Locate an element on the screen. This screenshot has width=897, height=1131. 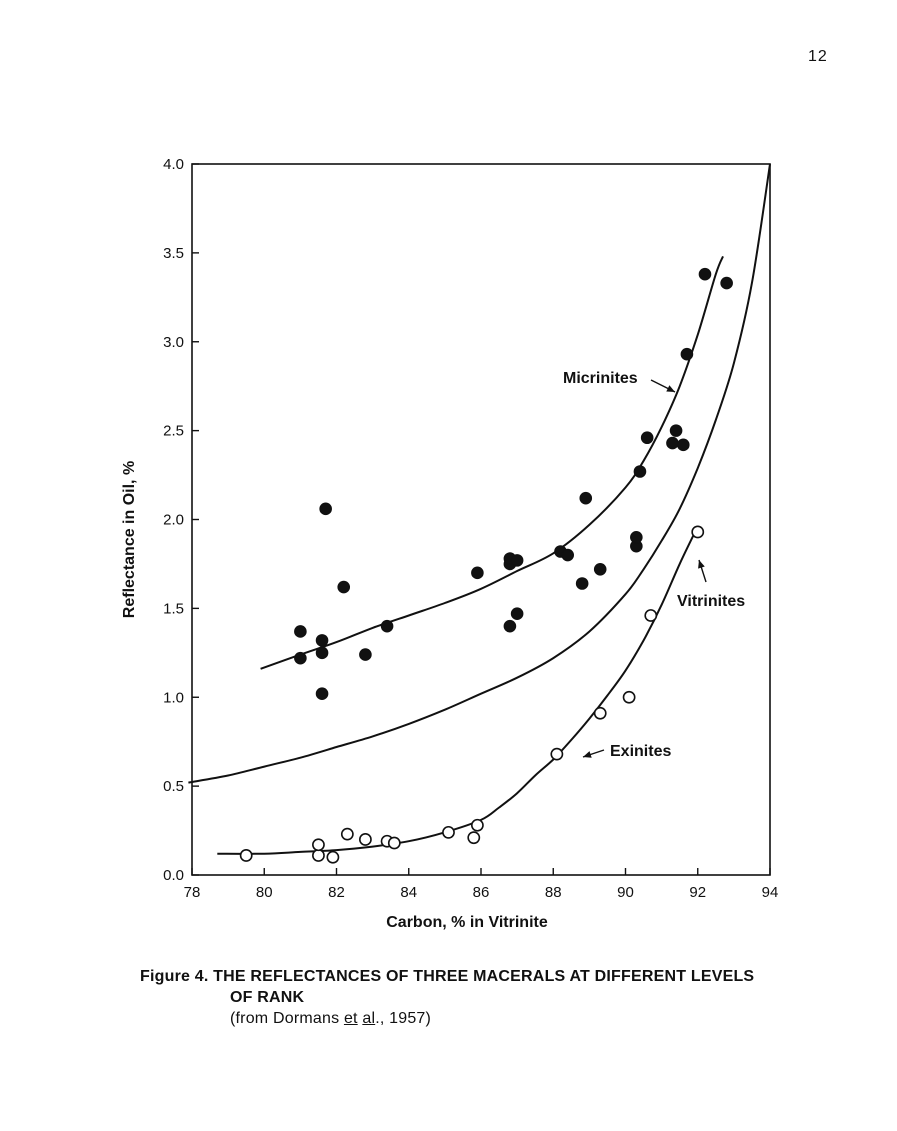
annotation-vitrinites: Vitrinites is located at coordinates (711, 601).